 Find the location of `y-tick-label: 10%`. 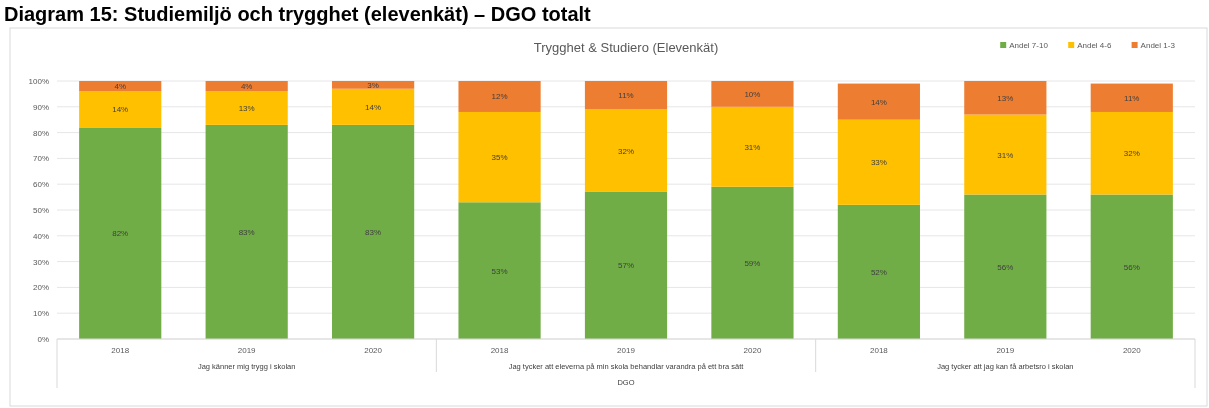

y-tick-label: 10% is located at coordinates (40, 314).